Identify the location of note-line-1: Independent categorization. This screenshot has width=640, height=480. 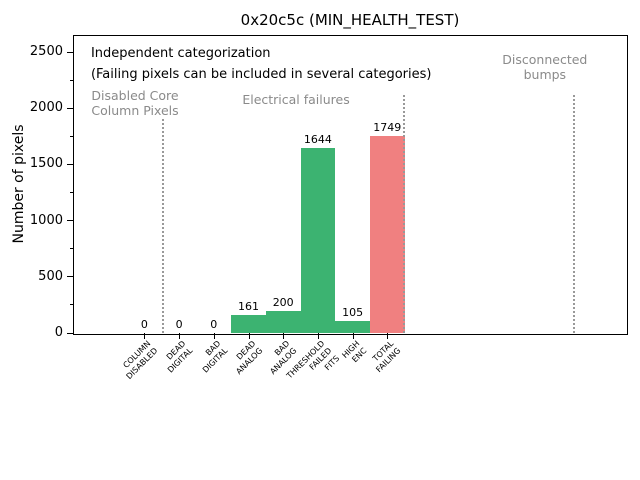
(180, 54).